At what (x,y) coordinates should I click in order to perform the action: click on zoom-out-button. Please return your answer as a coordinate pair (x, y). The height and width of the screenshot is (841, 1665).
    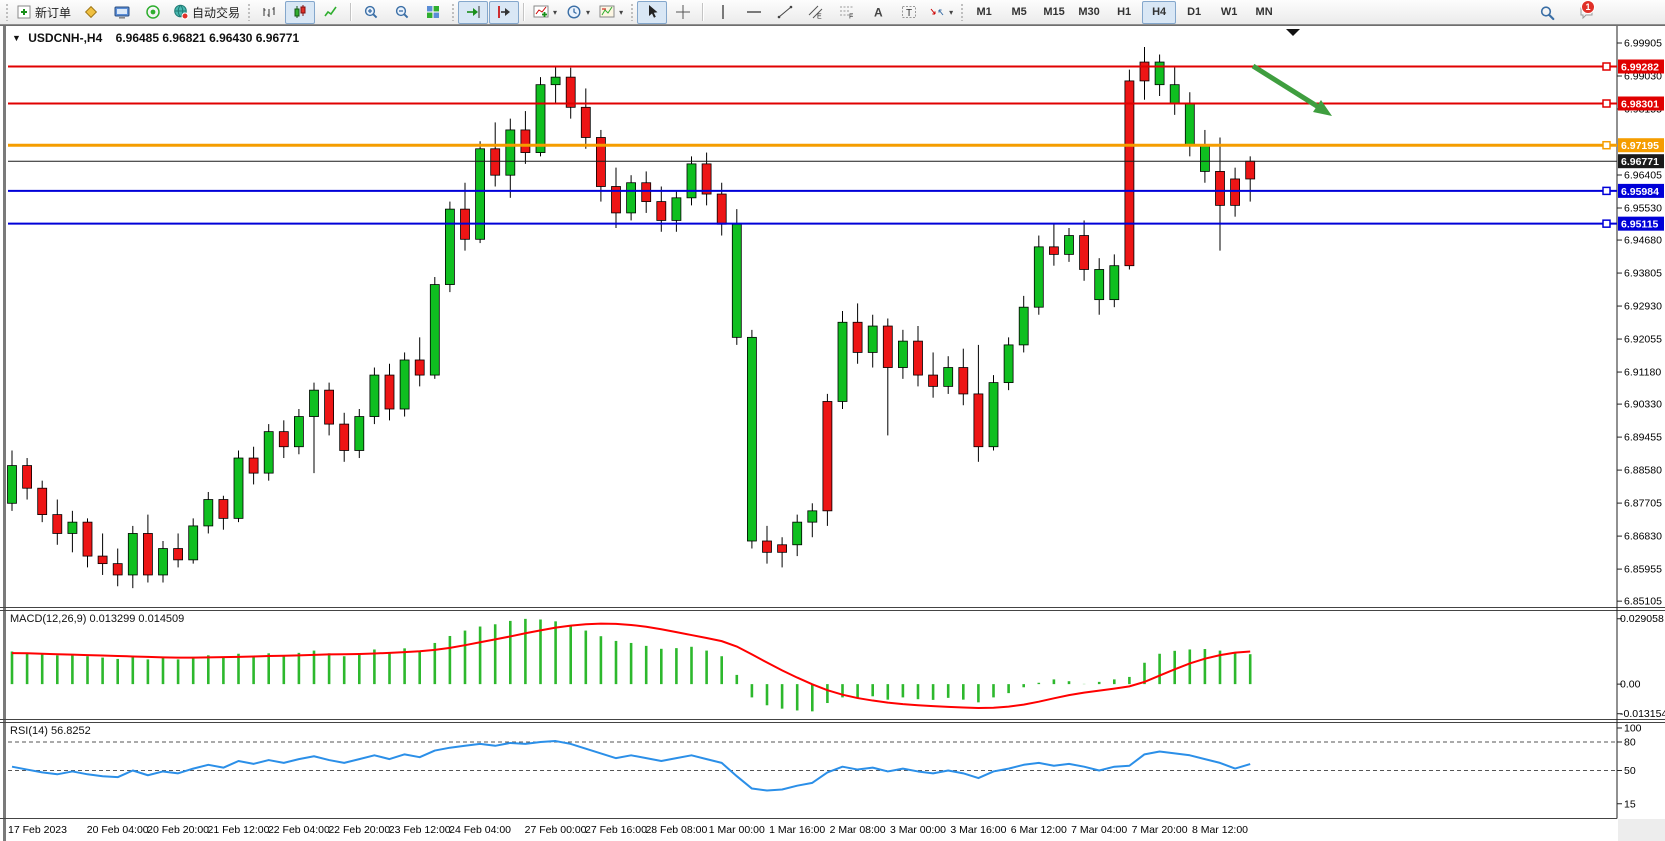
    Looking at the image, I should click on (402, 12).